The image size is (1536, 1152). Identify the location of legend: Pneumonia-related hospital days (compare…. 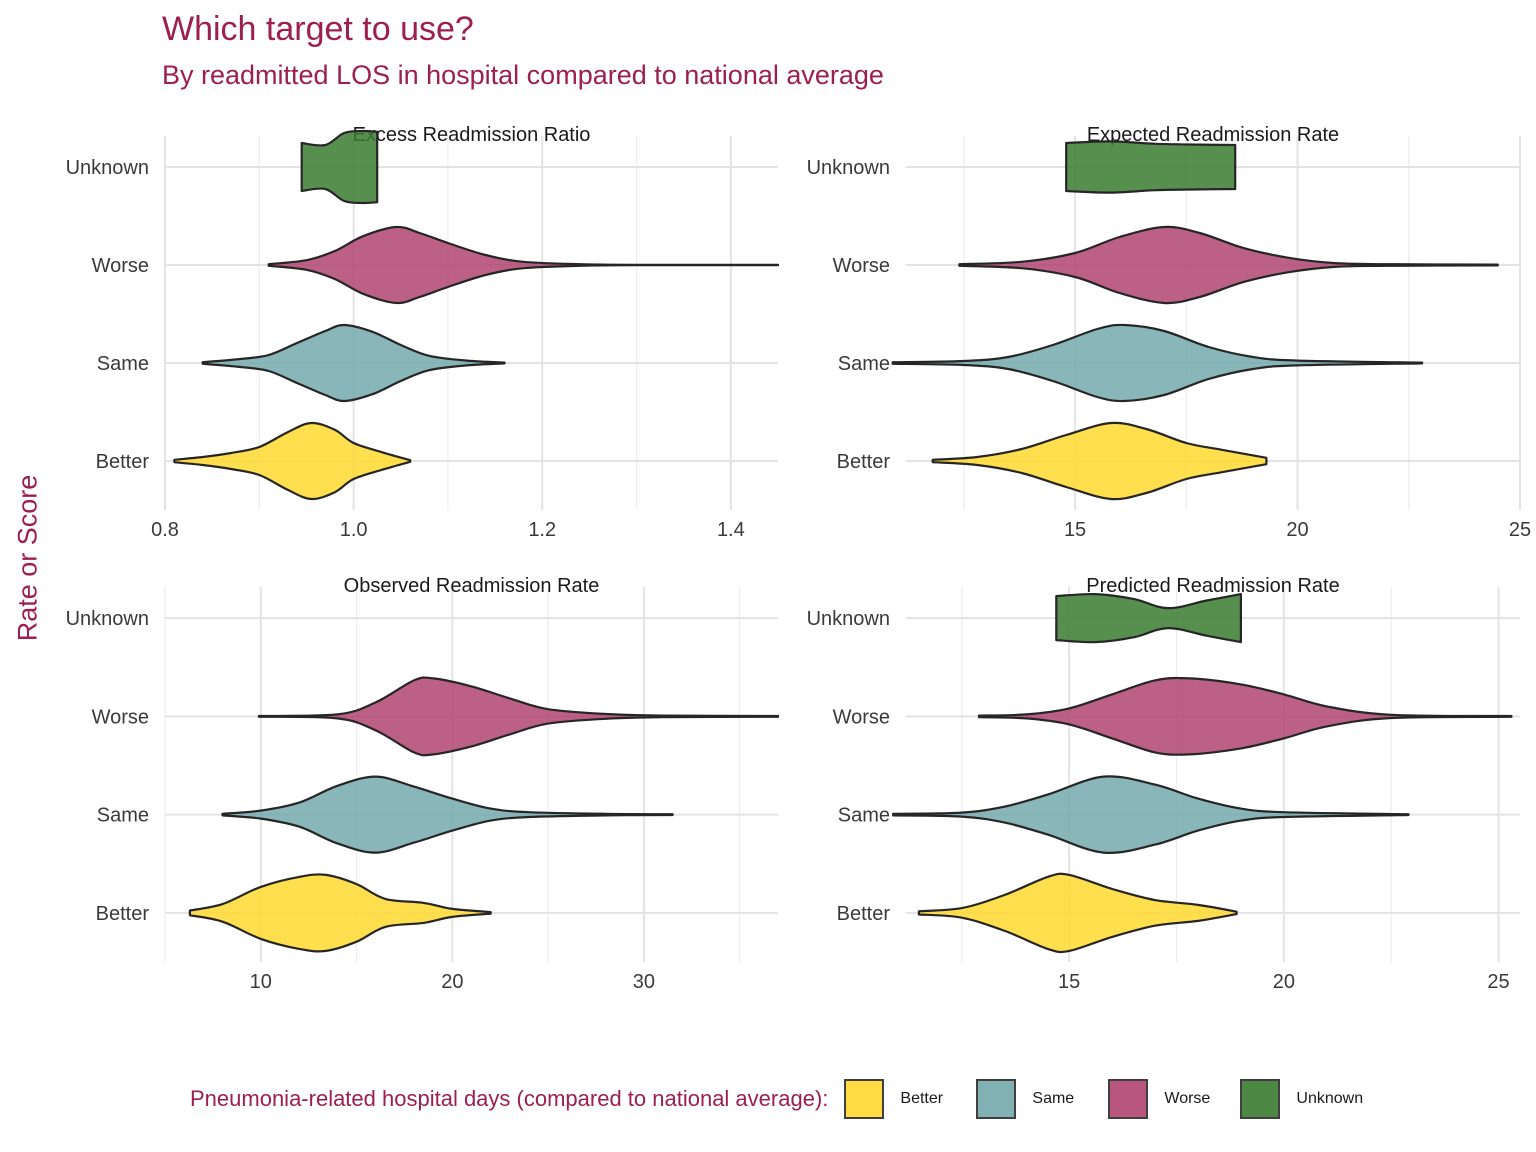
(781, 1099).